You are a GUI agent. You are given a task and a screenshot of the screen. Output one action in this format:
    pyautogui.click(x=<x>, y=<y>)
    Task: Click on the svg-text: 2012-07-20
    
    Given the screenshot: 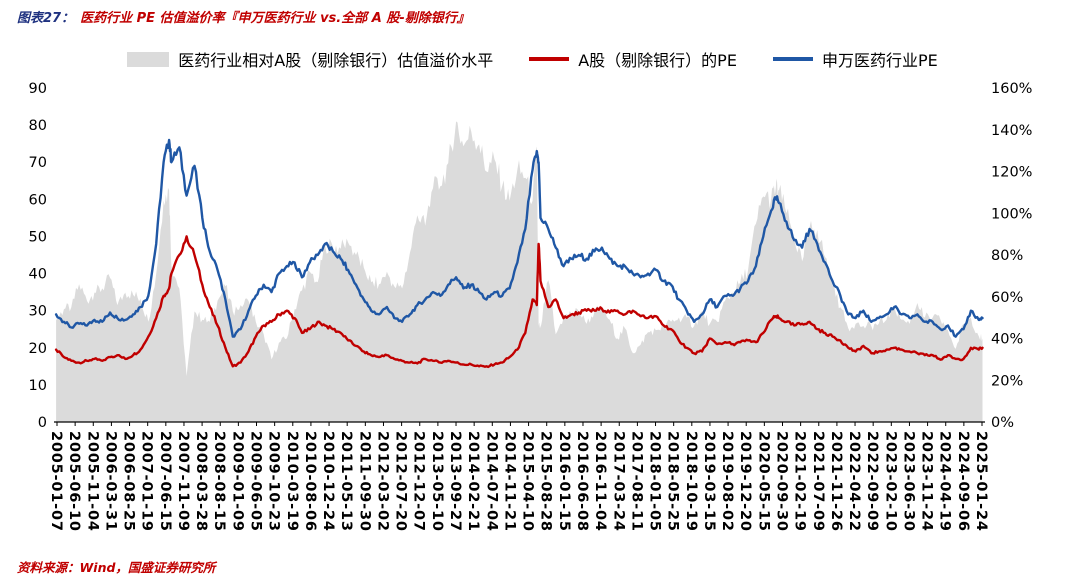 What is the action you would take?
    pyautogui.click(x=401, y=481)
    